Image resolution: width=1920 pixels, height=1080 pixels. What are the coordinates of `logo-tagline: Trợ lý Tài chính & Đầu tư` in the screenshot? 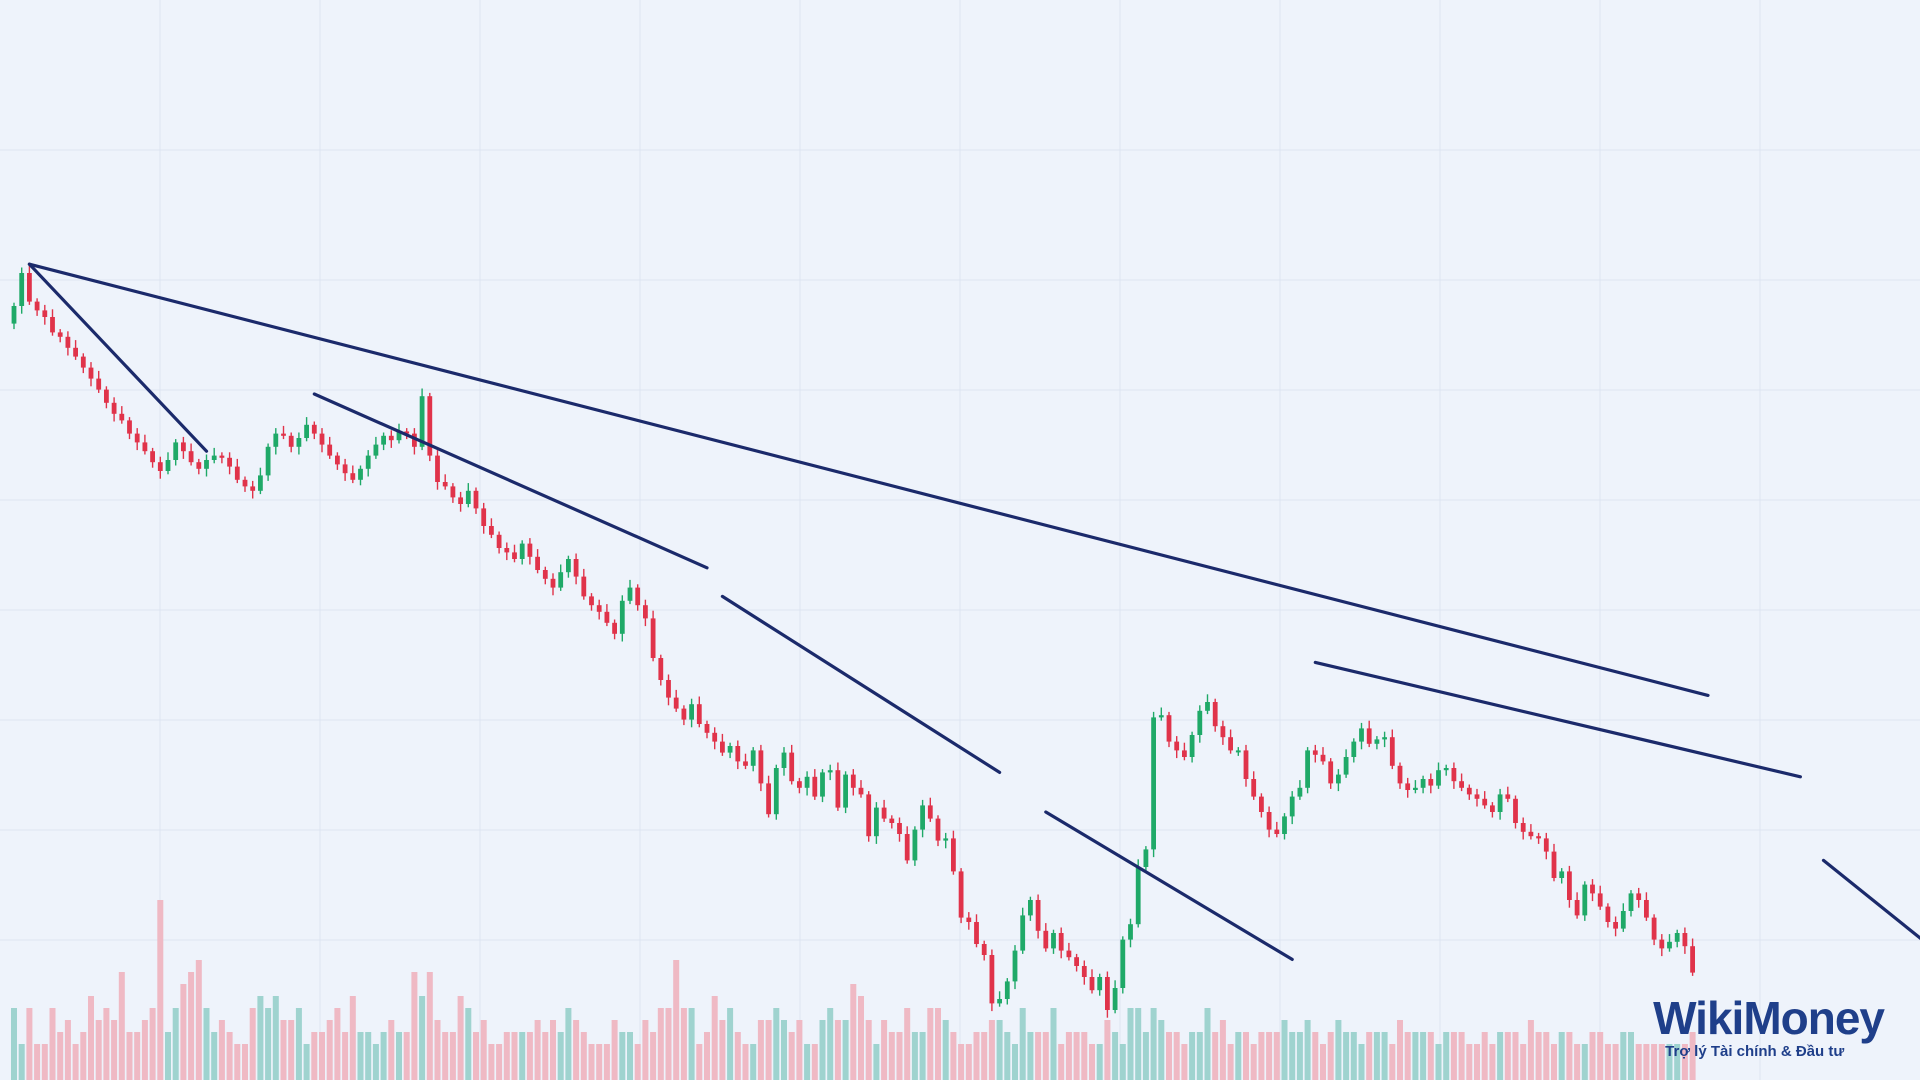 It's located at (1755, 1051).